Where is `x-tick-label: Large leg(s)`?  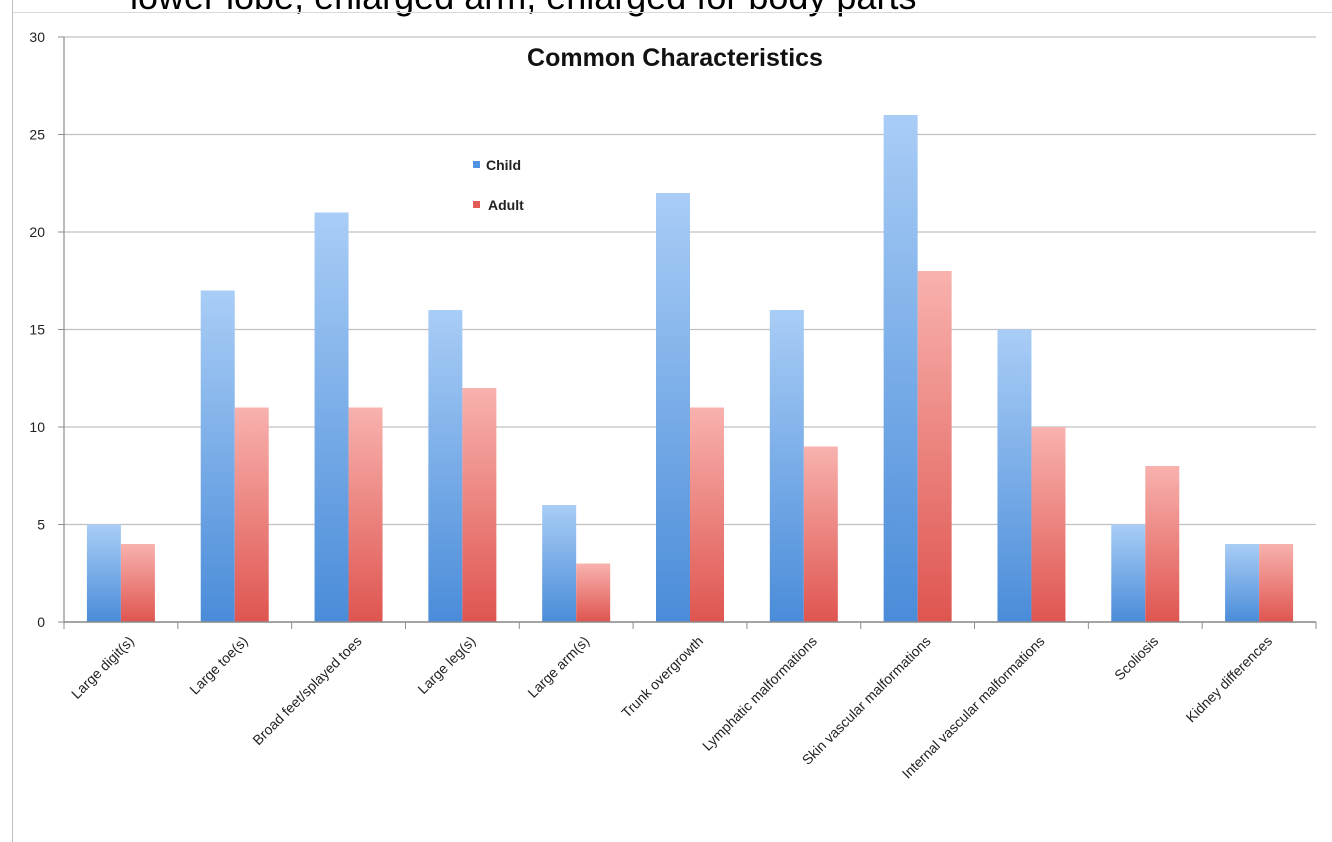
x-tick-label: Large leg(s) is located at coordinates (446, 665).